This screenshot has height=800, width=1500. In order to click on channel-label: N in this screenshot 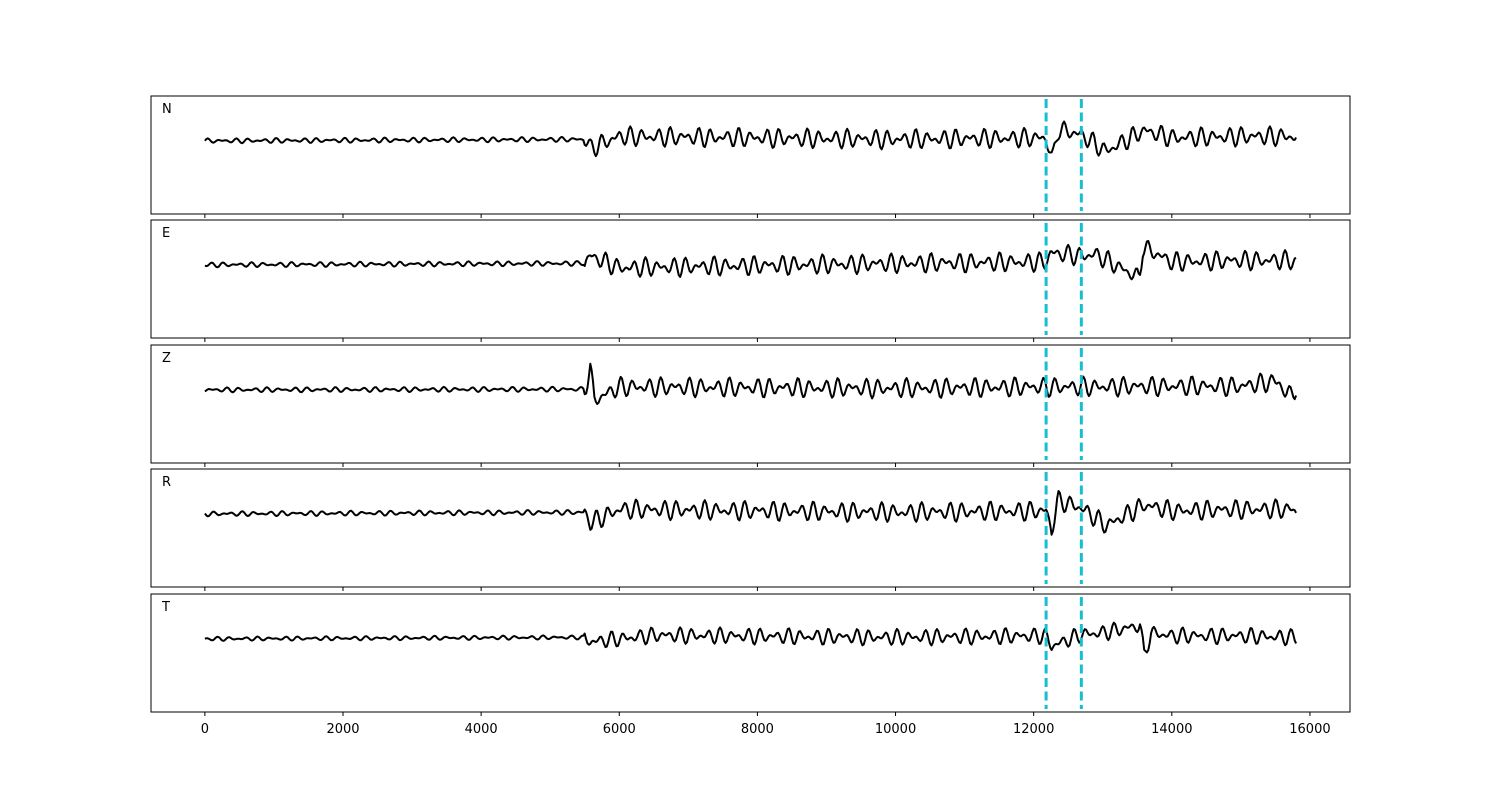, I will do `click(167, 109)`.